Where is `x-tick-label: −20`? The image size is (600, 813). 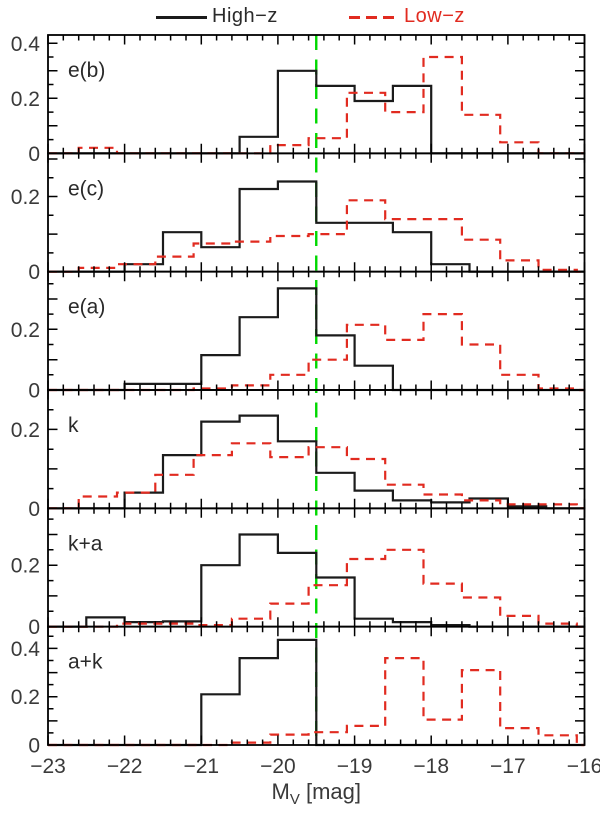 x-tick-label: −20 is located at coordinates (278, 766).